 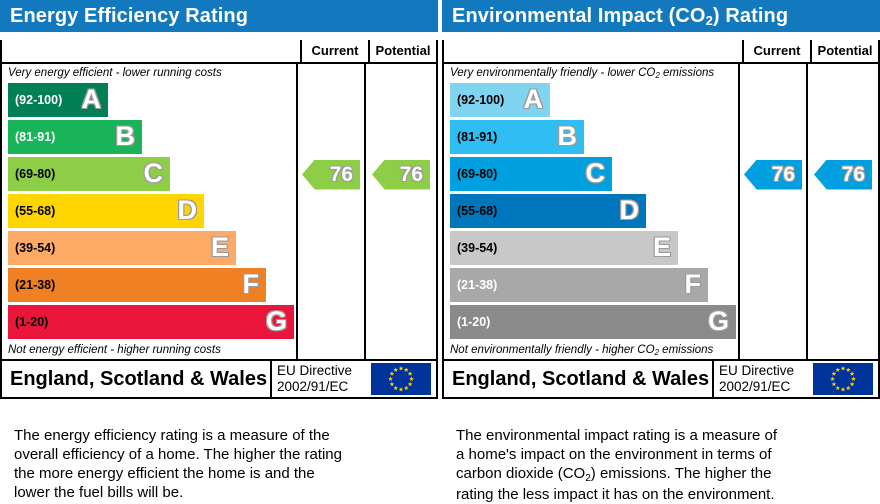 I want to click on band-row: (81-91) B, so click(x=661, y=137).